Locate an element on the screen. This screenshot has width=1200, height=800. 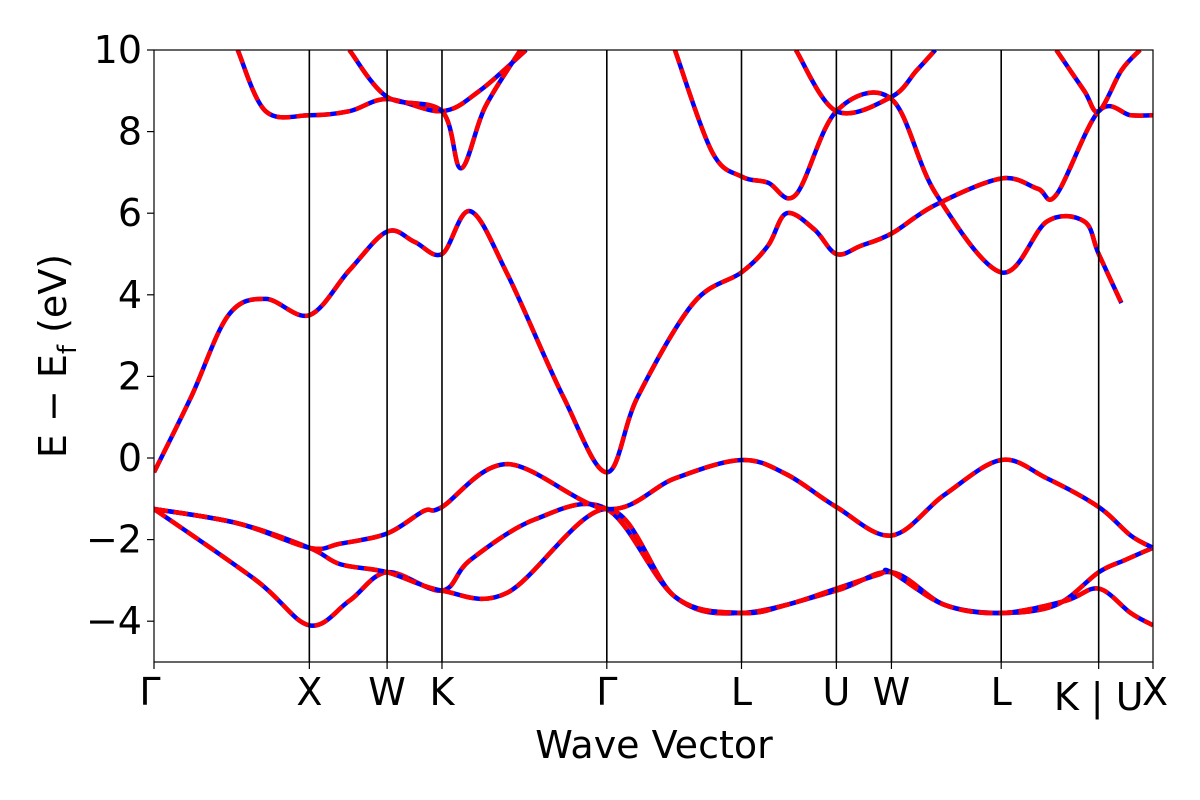
x-tick-label: U is located at coordinates (836, 692).